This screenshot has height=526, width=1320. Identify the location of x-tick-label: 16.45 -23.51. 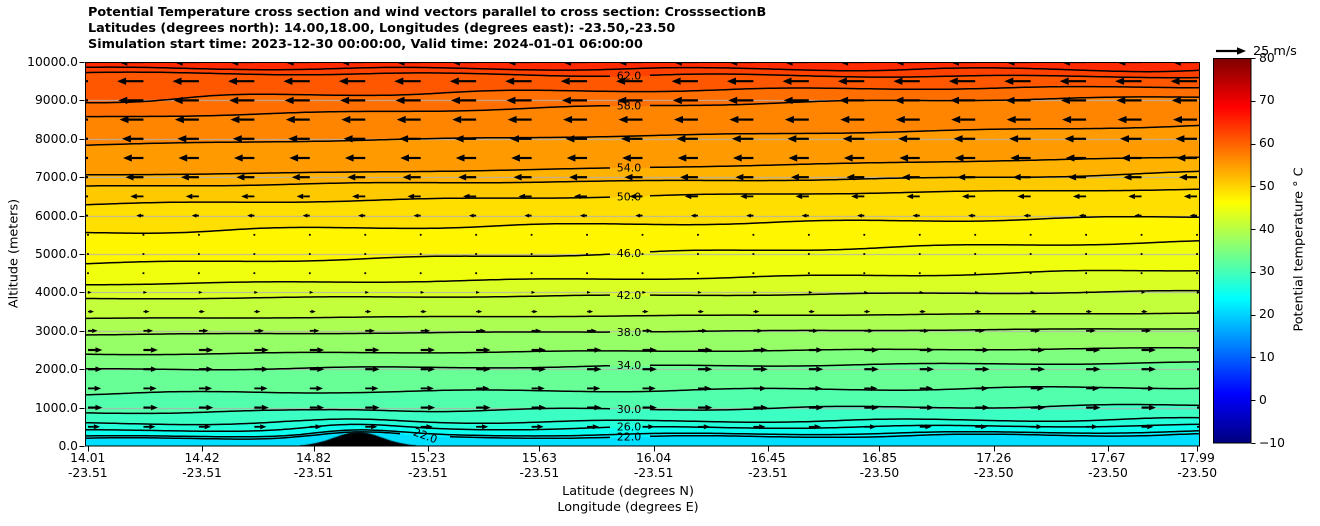
(768, 465).